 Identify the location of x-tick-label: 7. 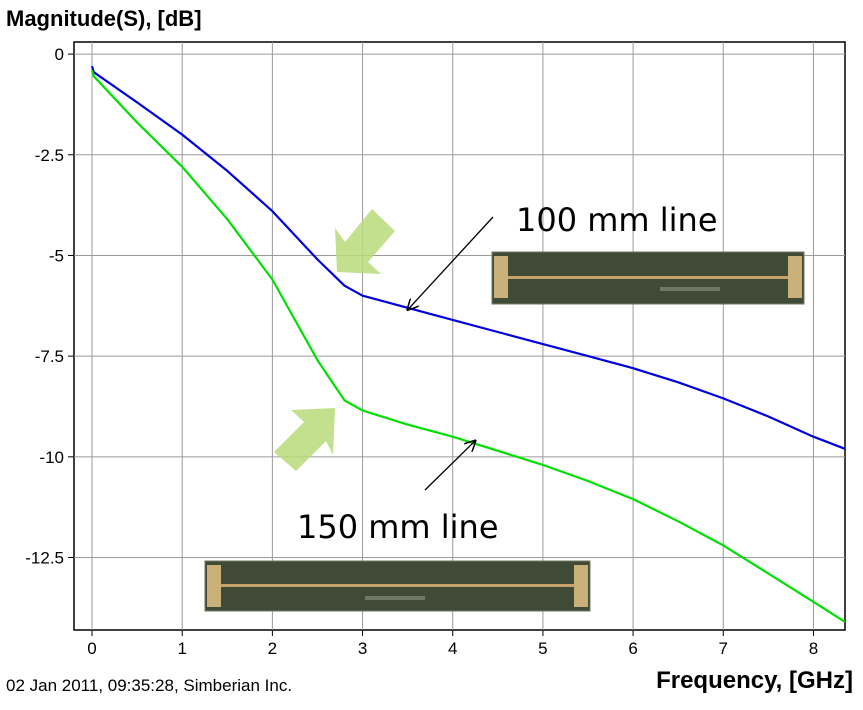
(723, 648).